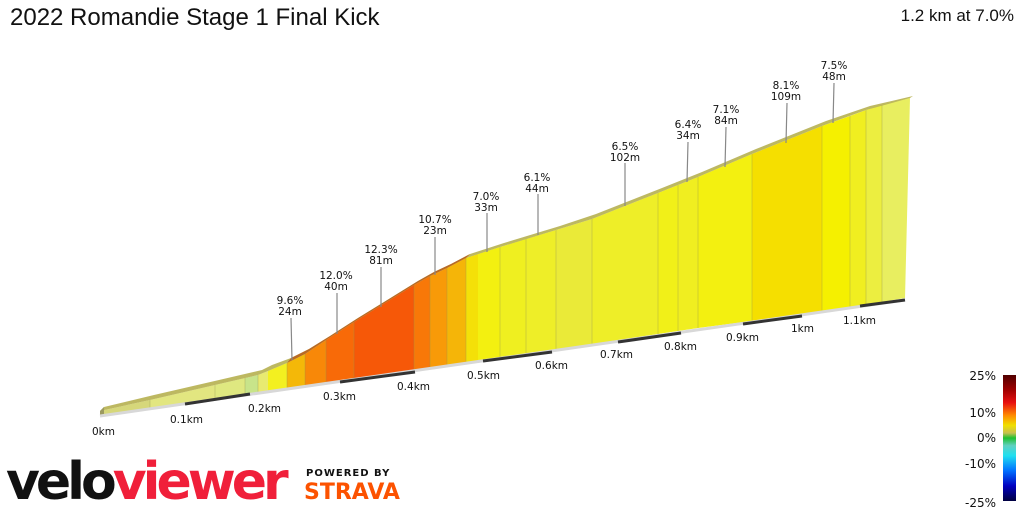 This screenshot has height=512, width=1024. I want to click on svg-text: 8.1%, so click(786, 86).